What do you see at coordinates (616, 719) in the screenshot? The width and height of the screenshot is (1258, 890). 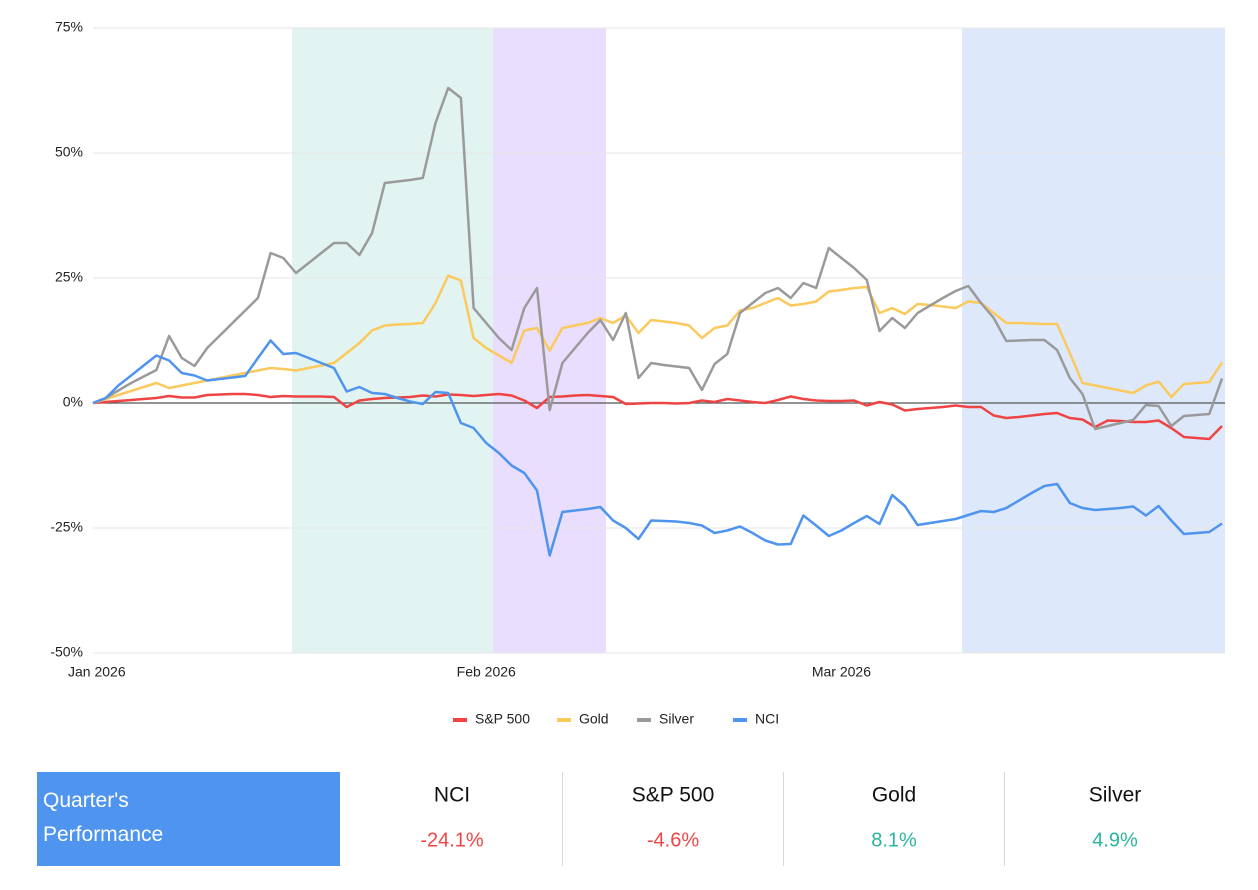 I see `legend: S&P 500 Gold Silver NCI` at bounding box center [616, 719].